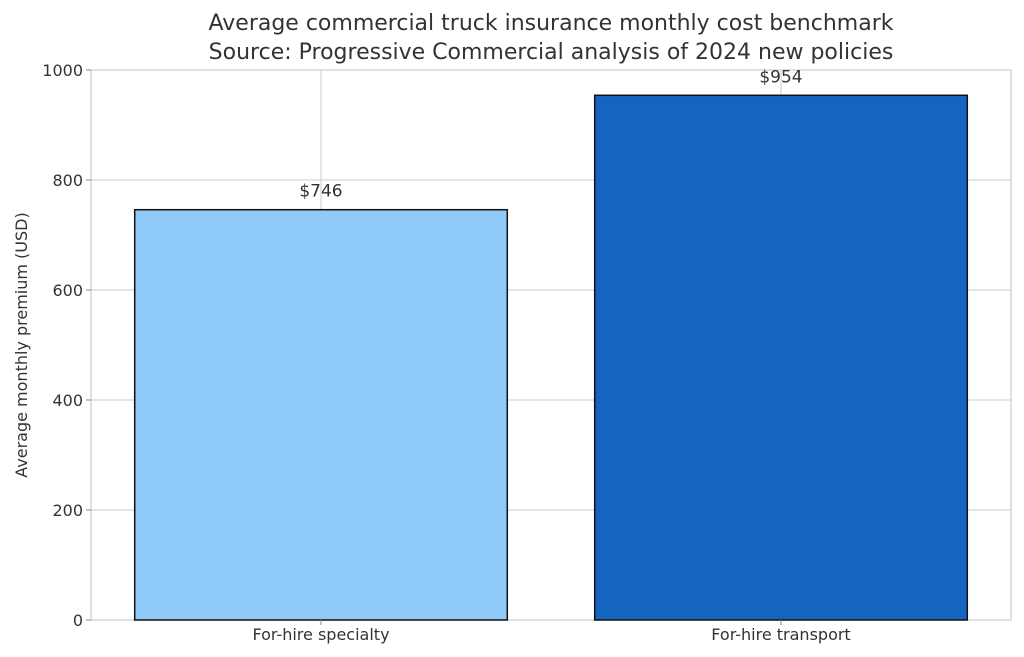 This screenshot has height=657, width=1024. What do you see at coordinates (780, 634) in the screenshot?
I see `x-tick-label-1: For-hire transport` at bounding box center [780, 634].